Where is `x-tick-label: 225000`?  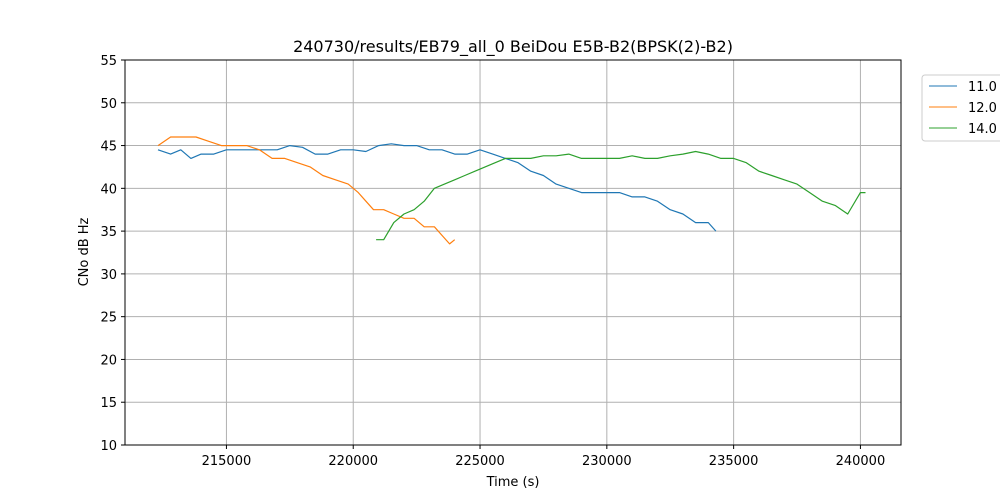
x-tick-label: 225000 is located at coordinates (480, 461).